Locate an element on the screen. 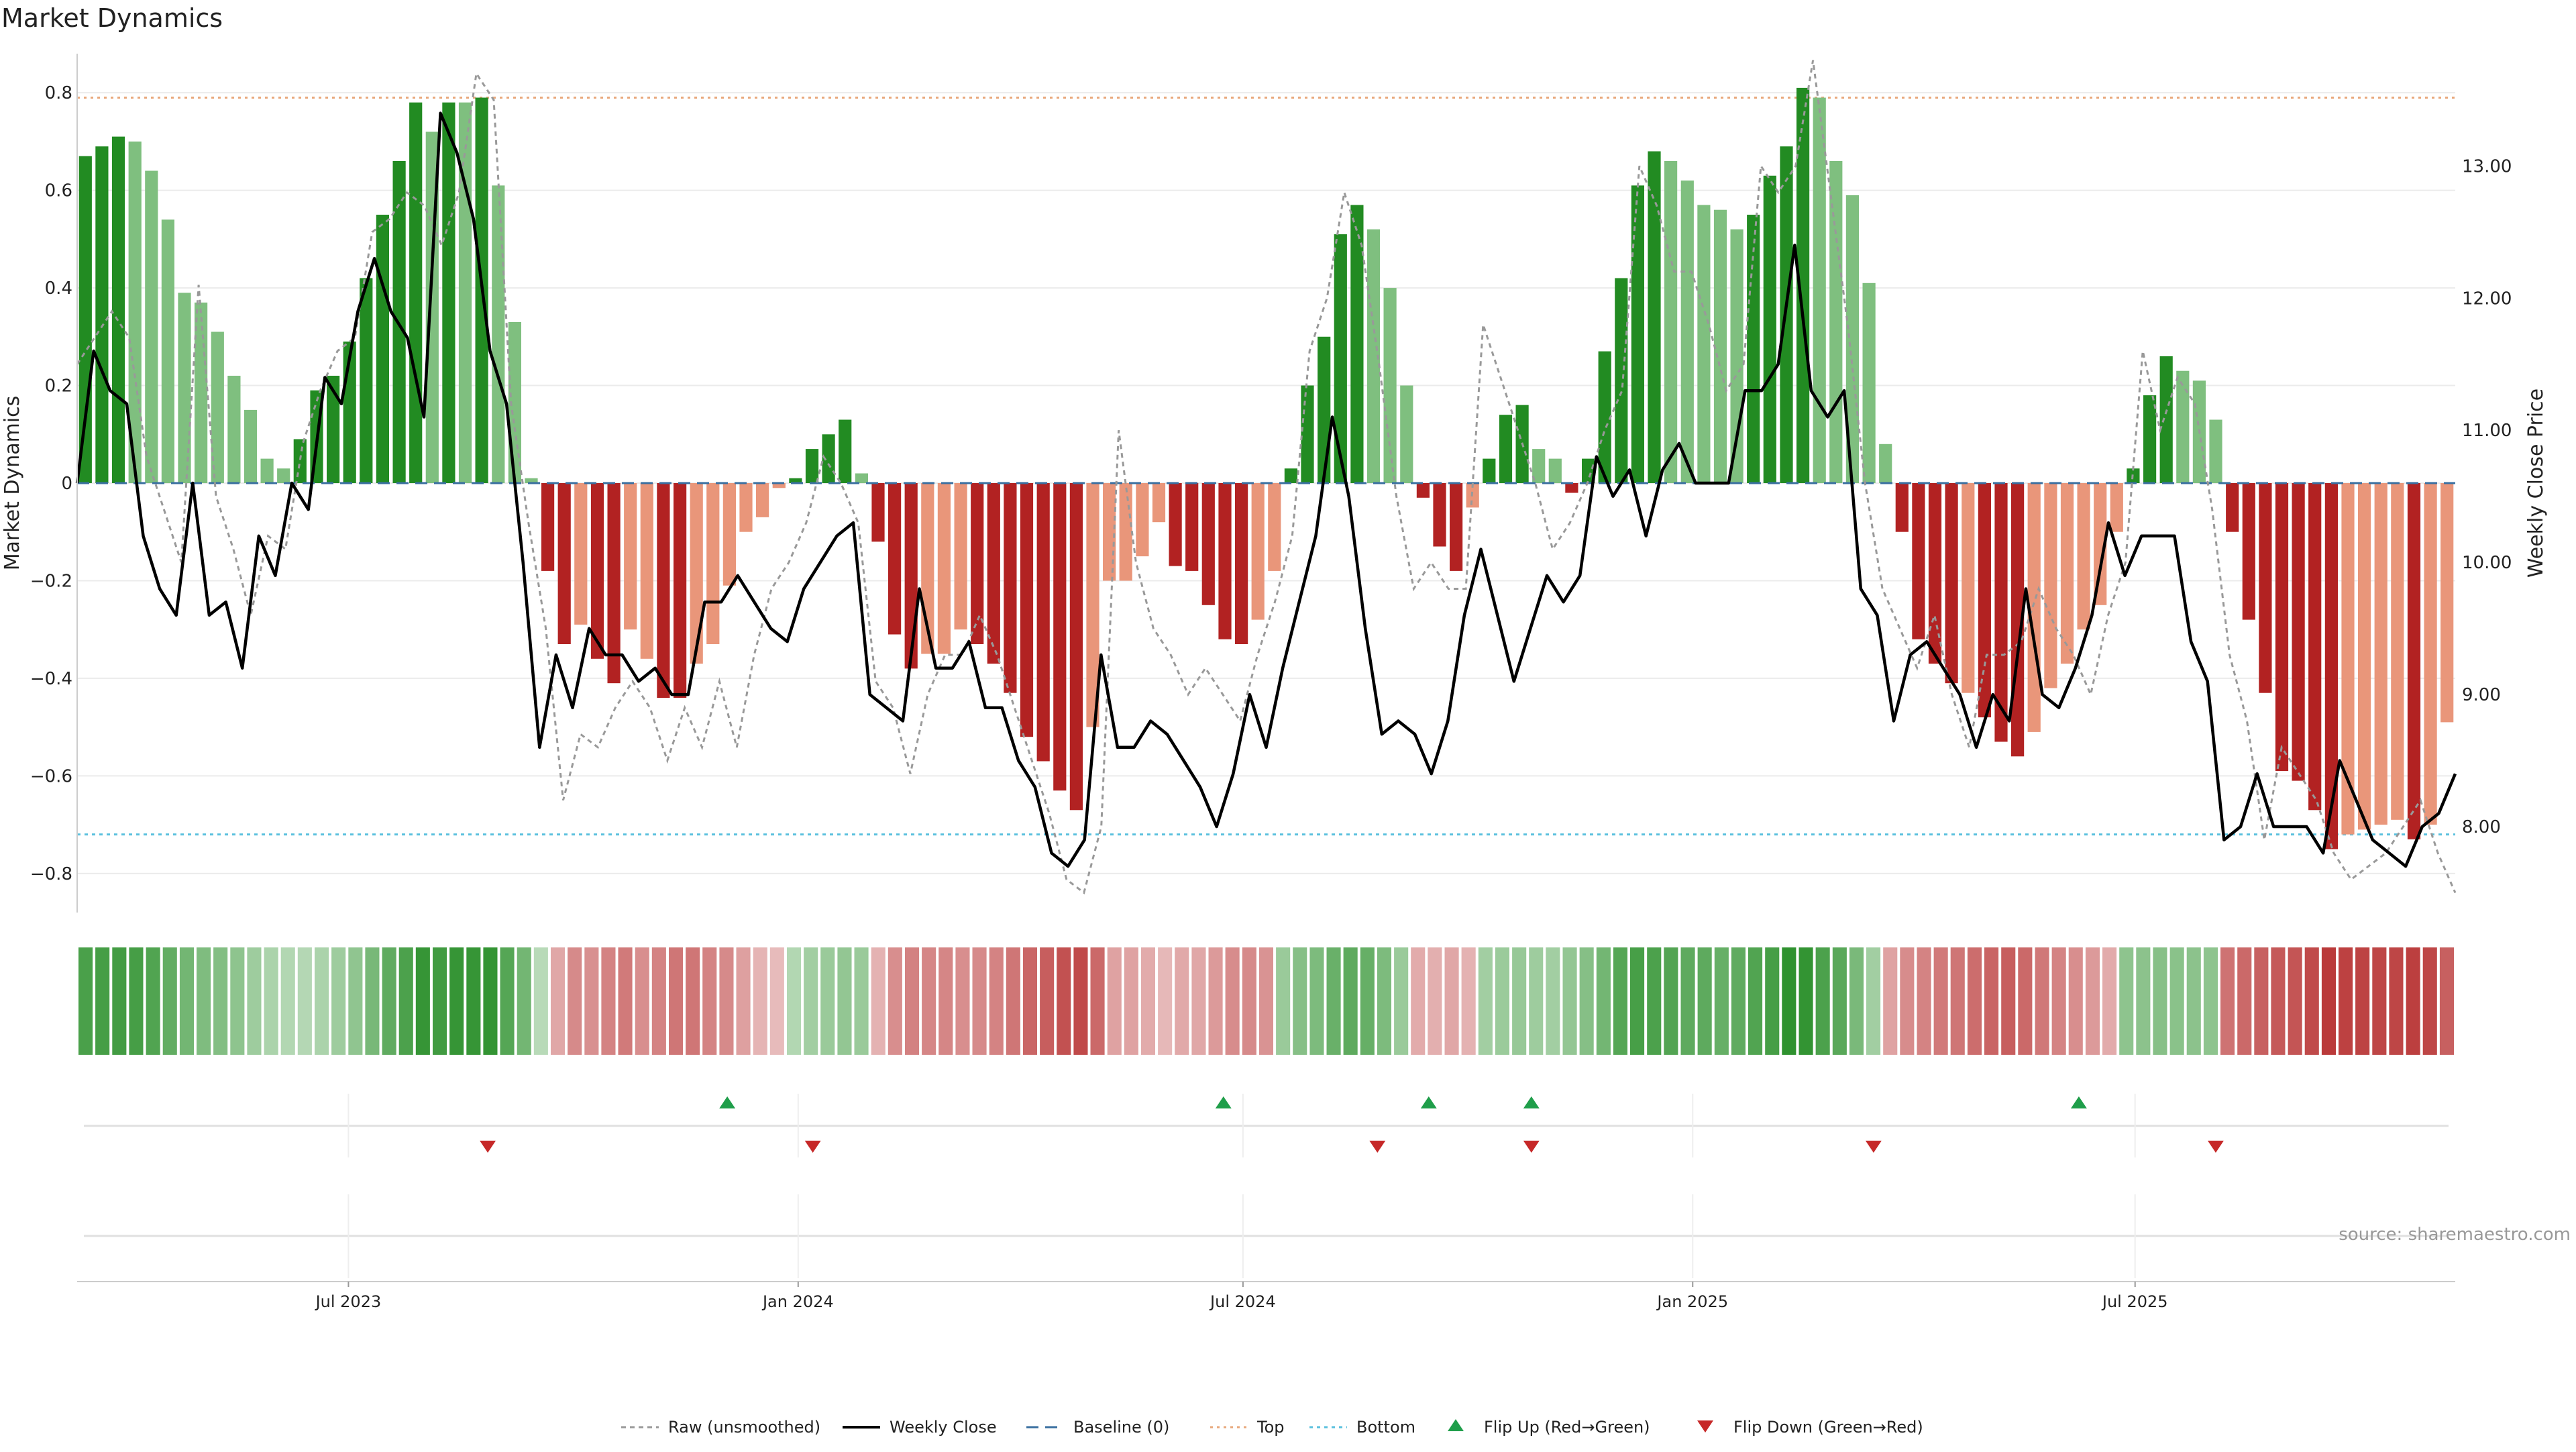  right-tick-label: 13.00 is located at coordinates (2487, 166).